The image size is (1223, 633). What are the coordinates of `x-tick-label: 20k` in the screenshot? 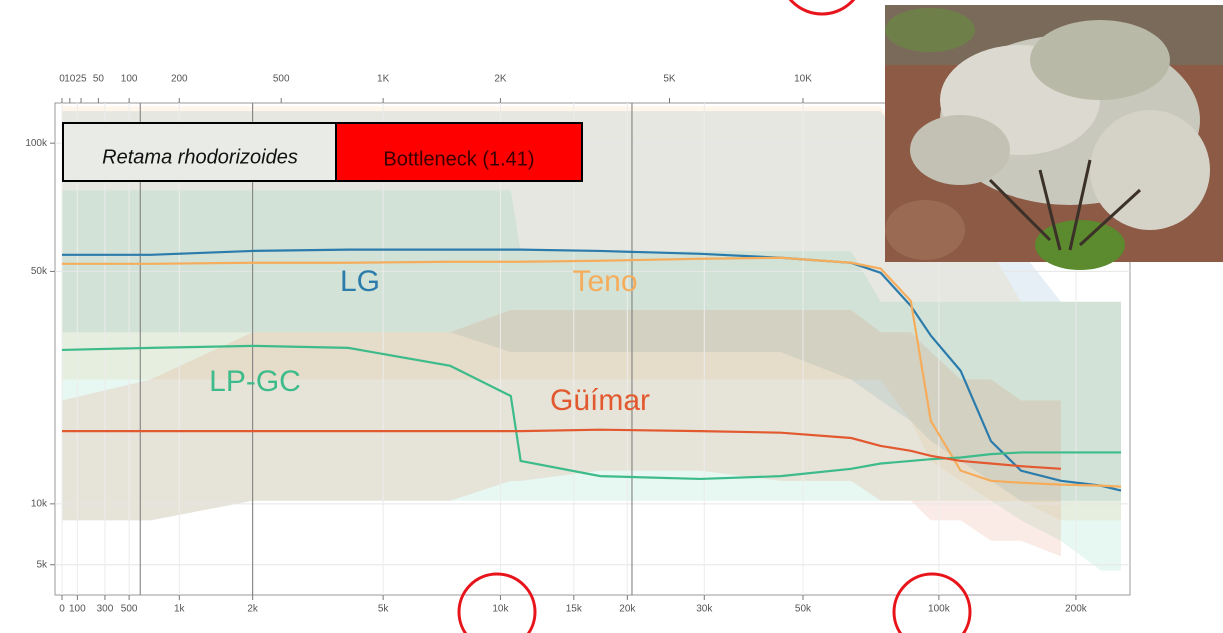 It's located at (627, 609).